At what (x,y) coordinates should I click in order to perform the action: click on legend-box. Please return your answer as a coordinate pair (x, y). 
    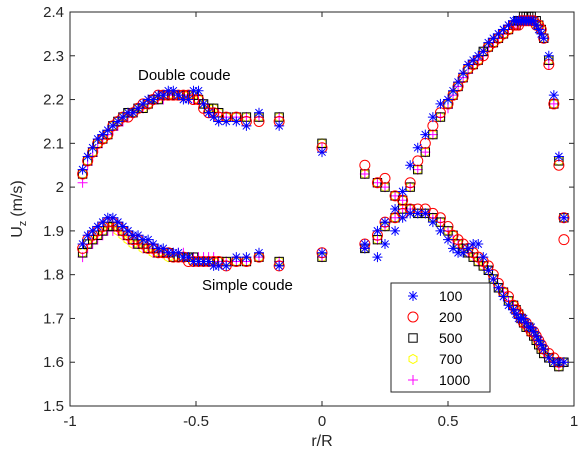
    Looking at the image, I should click on (440, 337).